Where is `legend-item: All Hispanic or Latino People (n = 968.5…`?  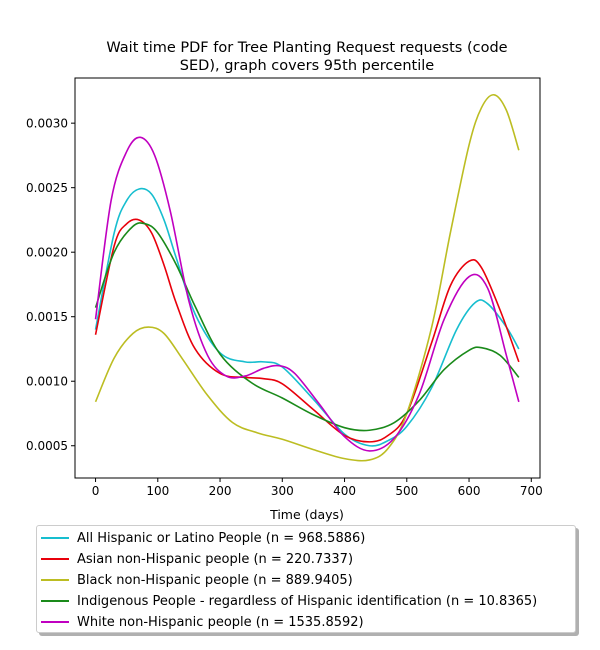 legend-item: All Hispanic or Latino People (n = 968.5… is located at coordinates (203, 538).